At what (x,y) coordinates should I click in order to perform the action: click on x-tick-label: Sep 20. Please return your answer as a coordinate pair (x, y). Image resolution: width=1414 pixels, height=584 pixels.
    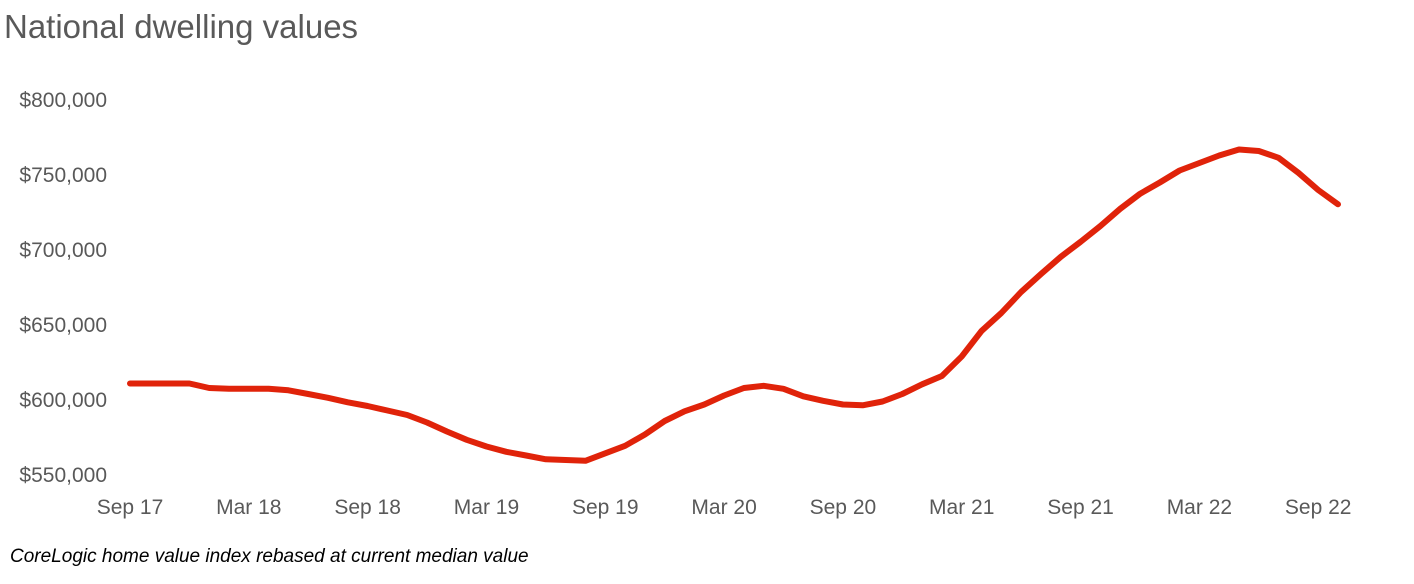
    Looking at the image, I should click on (843, 507).